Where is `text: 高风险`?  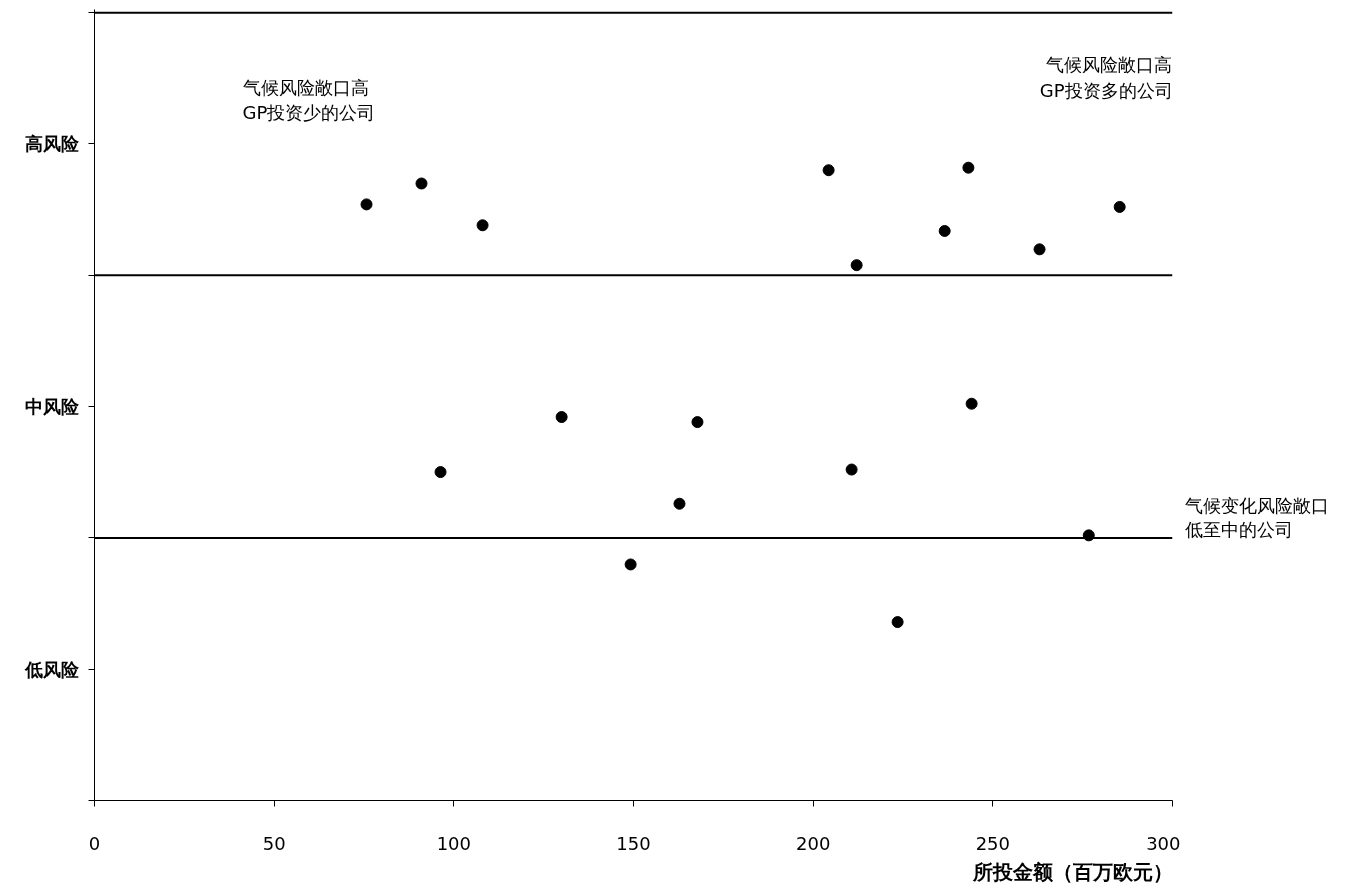
text: 高风险 is located at coordinates (52, 144).